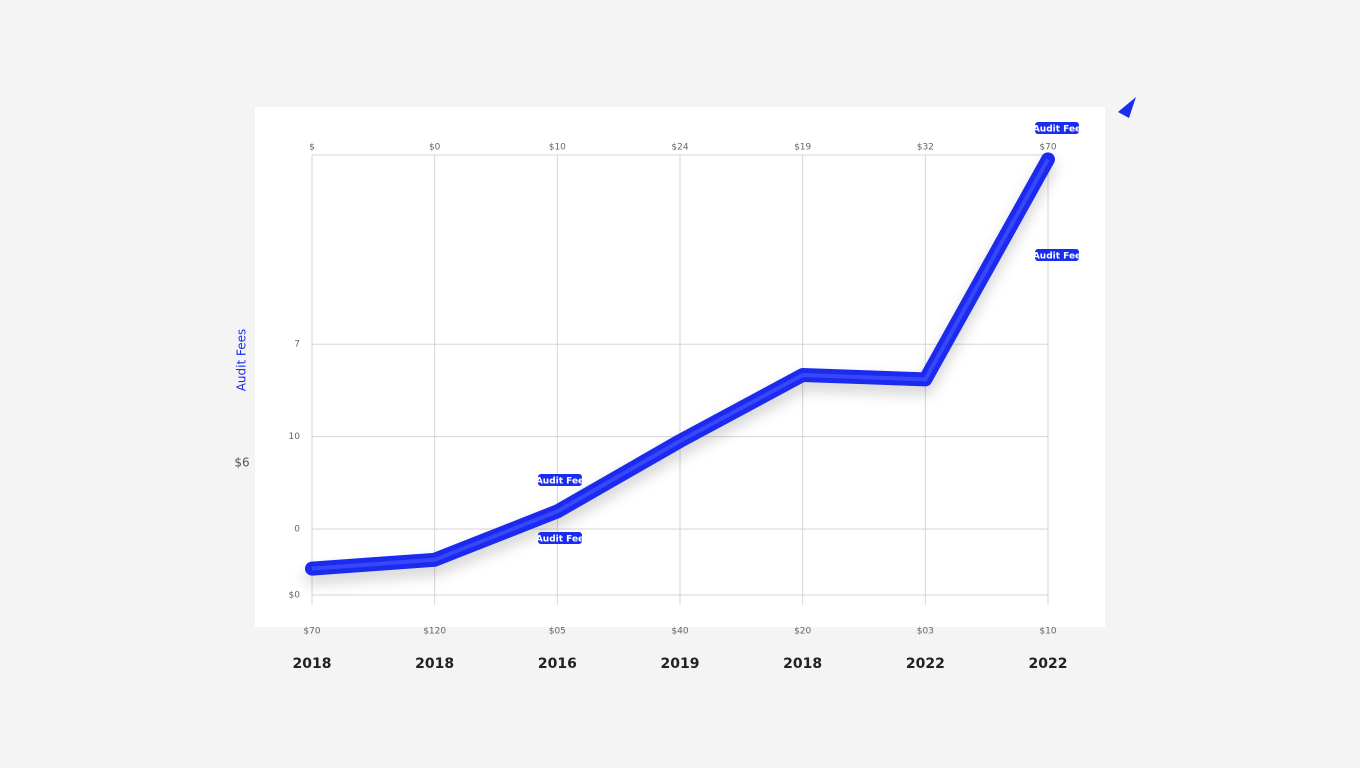  Describe the element at coordinates (312, 148) in the screenshot. I see `top-label: $` at that location.